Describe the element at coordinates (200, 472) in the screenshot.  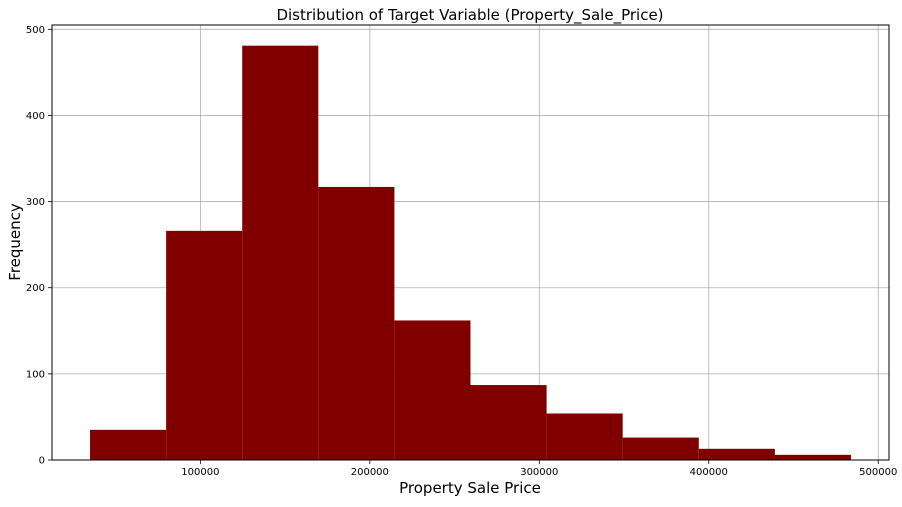
I see `x-tick-label: 100000` at that location.